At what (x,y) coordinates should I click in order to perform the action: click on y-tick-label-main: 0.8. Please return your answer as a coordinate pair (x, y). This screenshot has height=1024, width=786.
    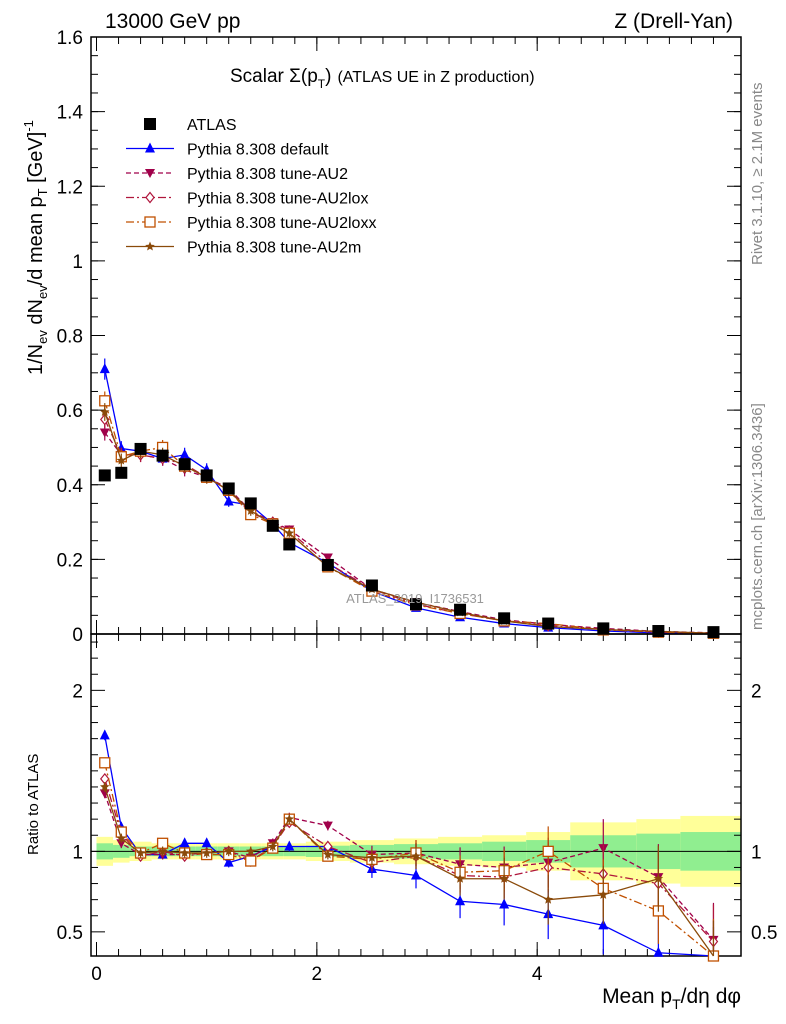
    Looking at the image, I should click on (70, 337).